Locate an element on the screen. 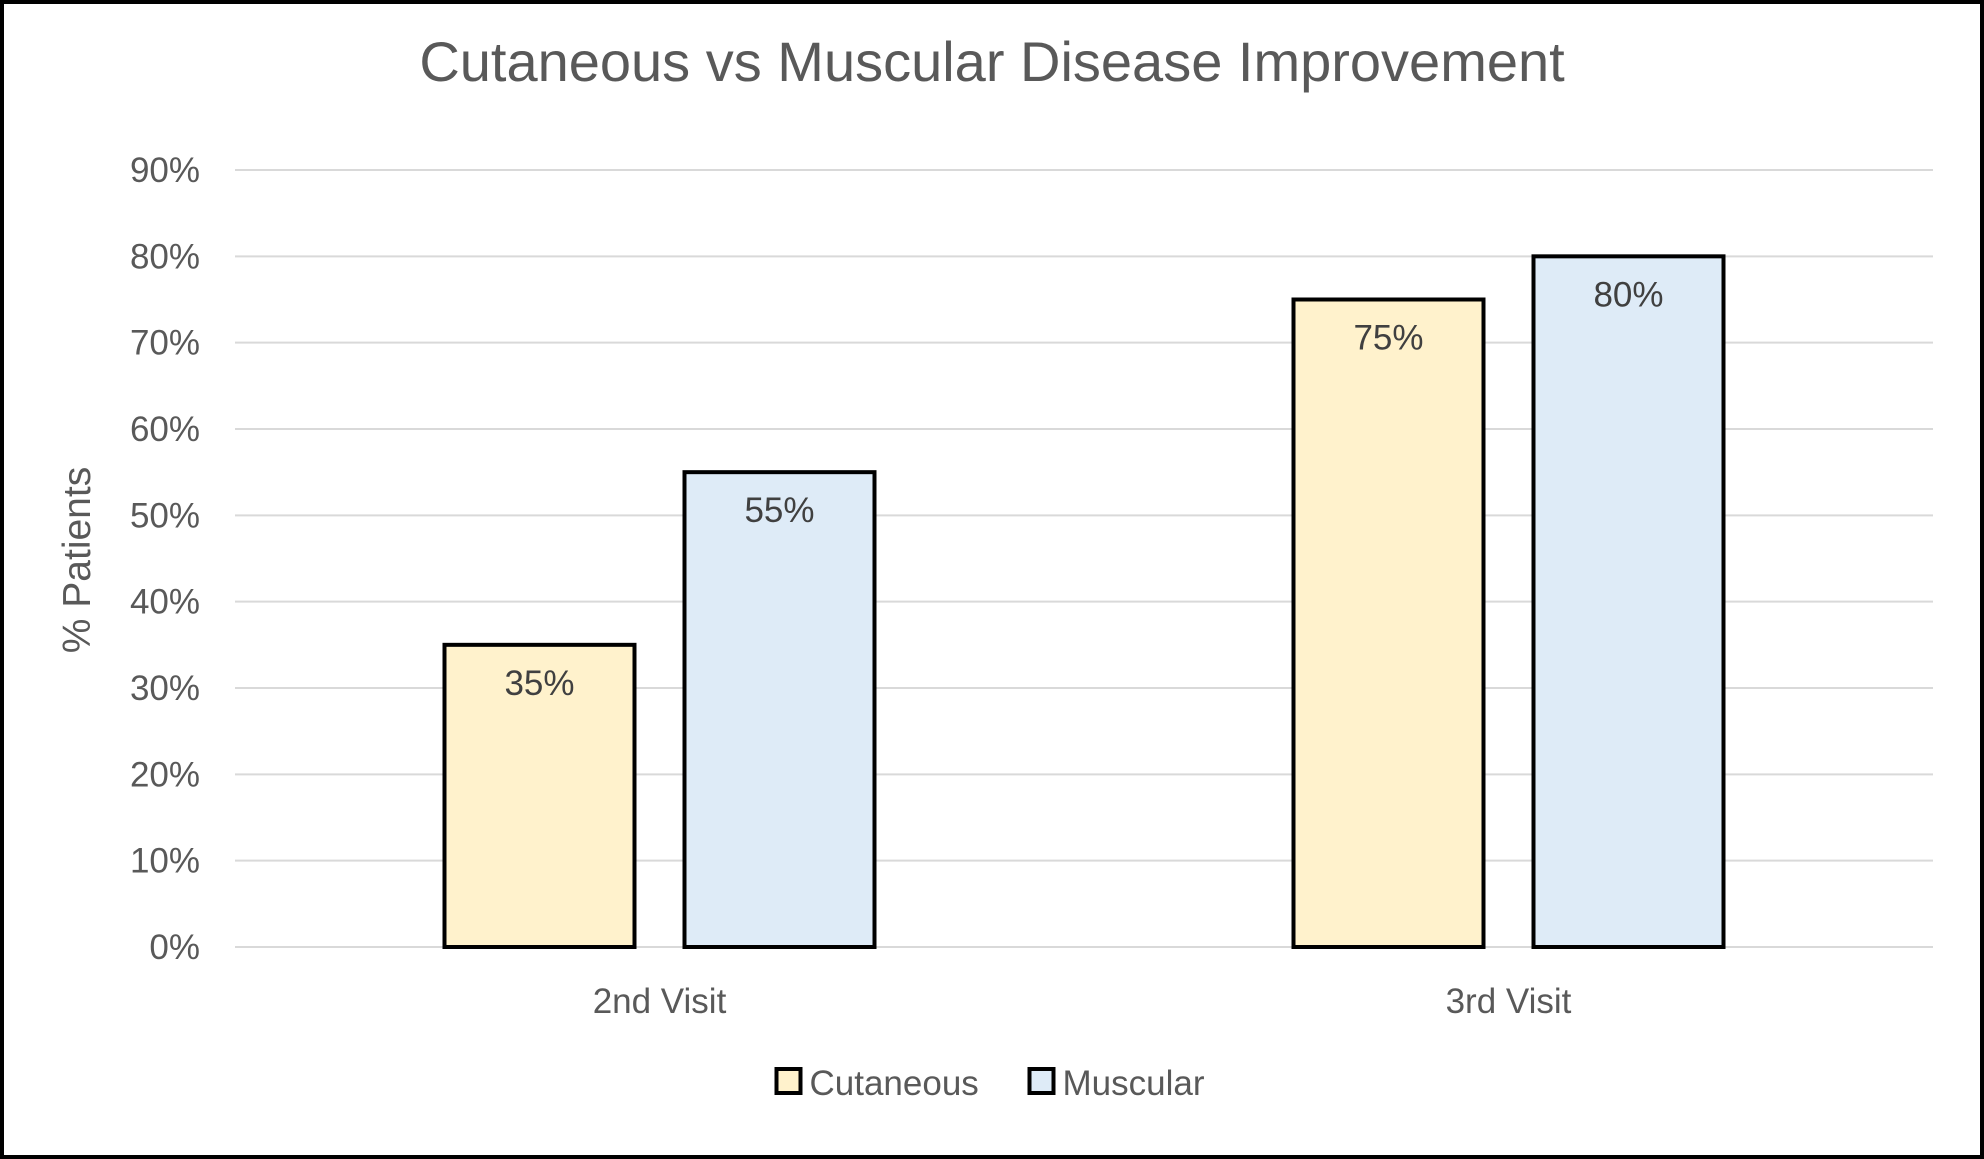 The height and width of the screenshot is (1159, 1984). y-tick-label: 70% is located at coordinates (165, 343).